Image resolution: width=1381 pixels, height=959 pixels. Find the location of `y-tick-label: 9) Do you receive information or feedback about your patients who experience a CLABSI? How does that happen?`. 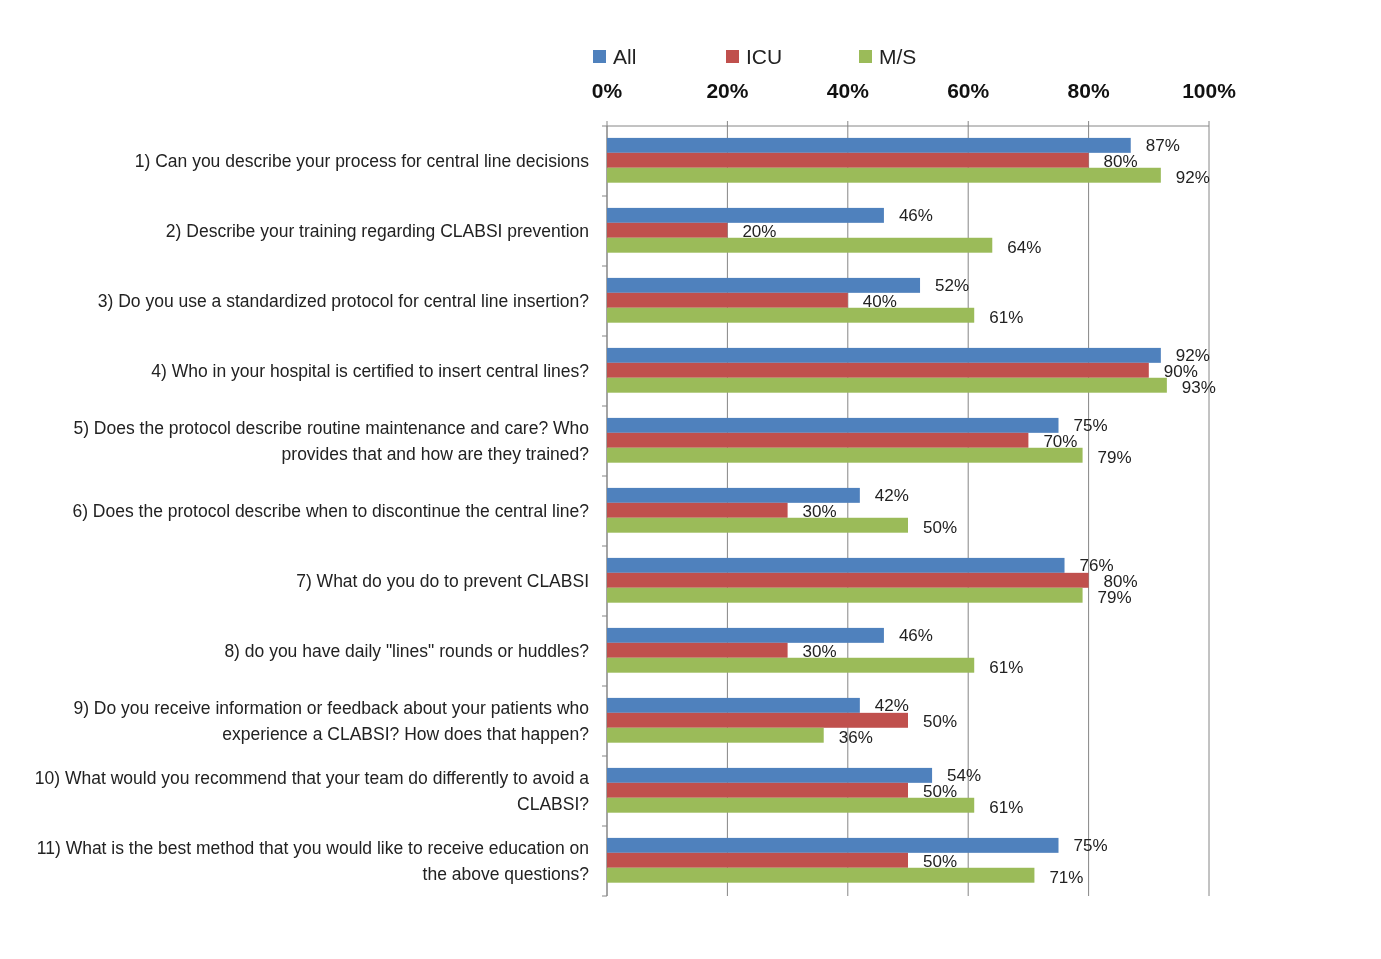

y-tick-label: 9) Do you receive information or feedback about your patients who experience a CLABSI? How does that happen? is located at coordinates (331, 721).